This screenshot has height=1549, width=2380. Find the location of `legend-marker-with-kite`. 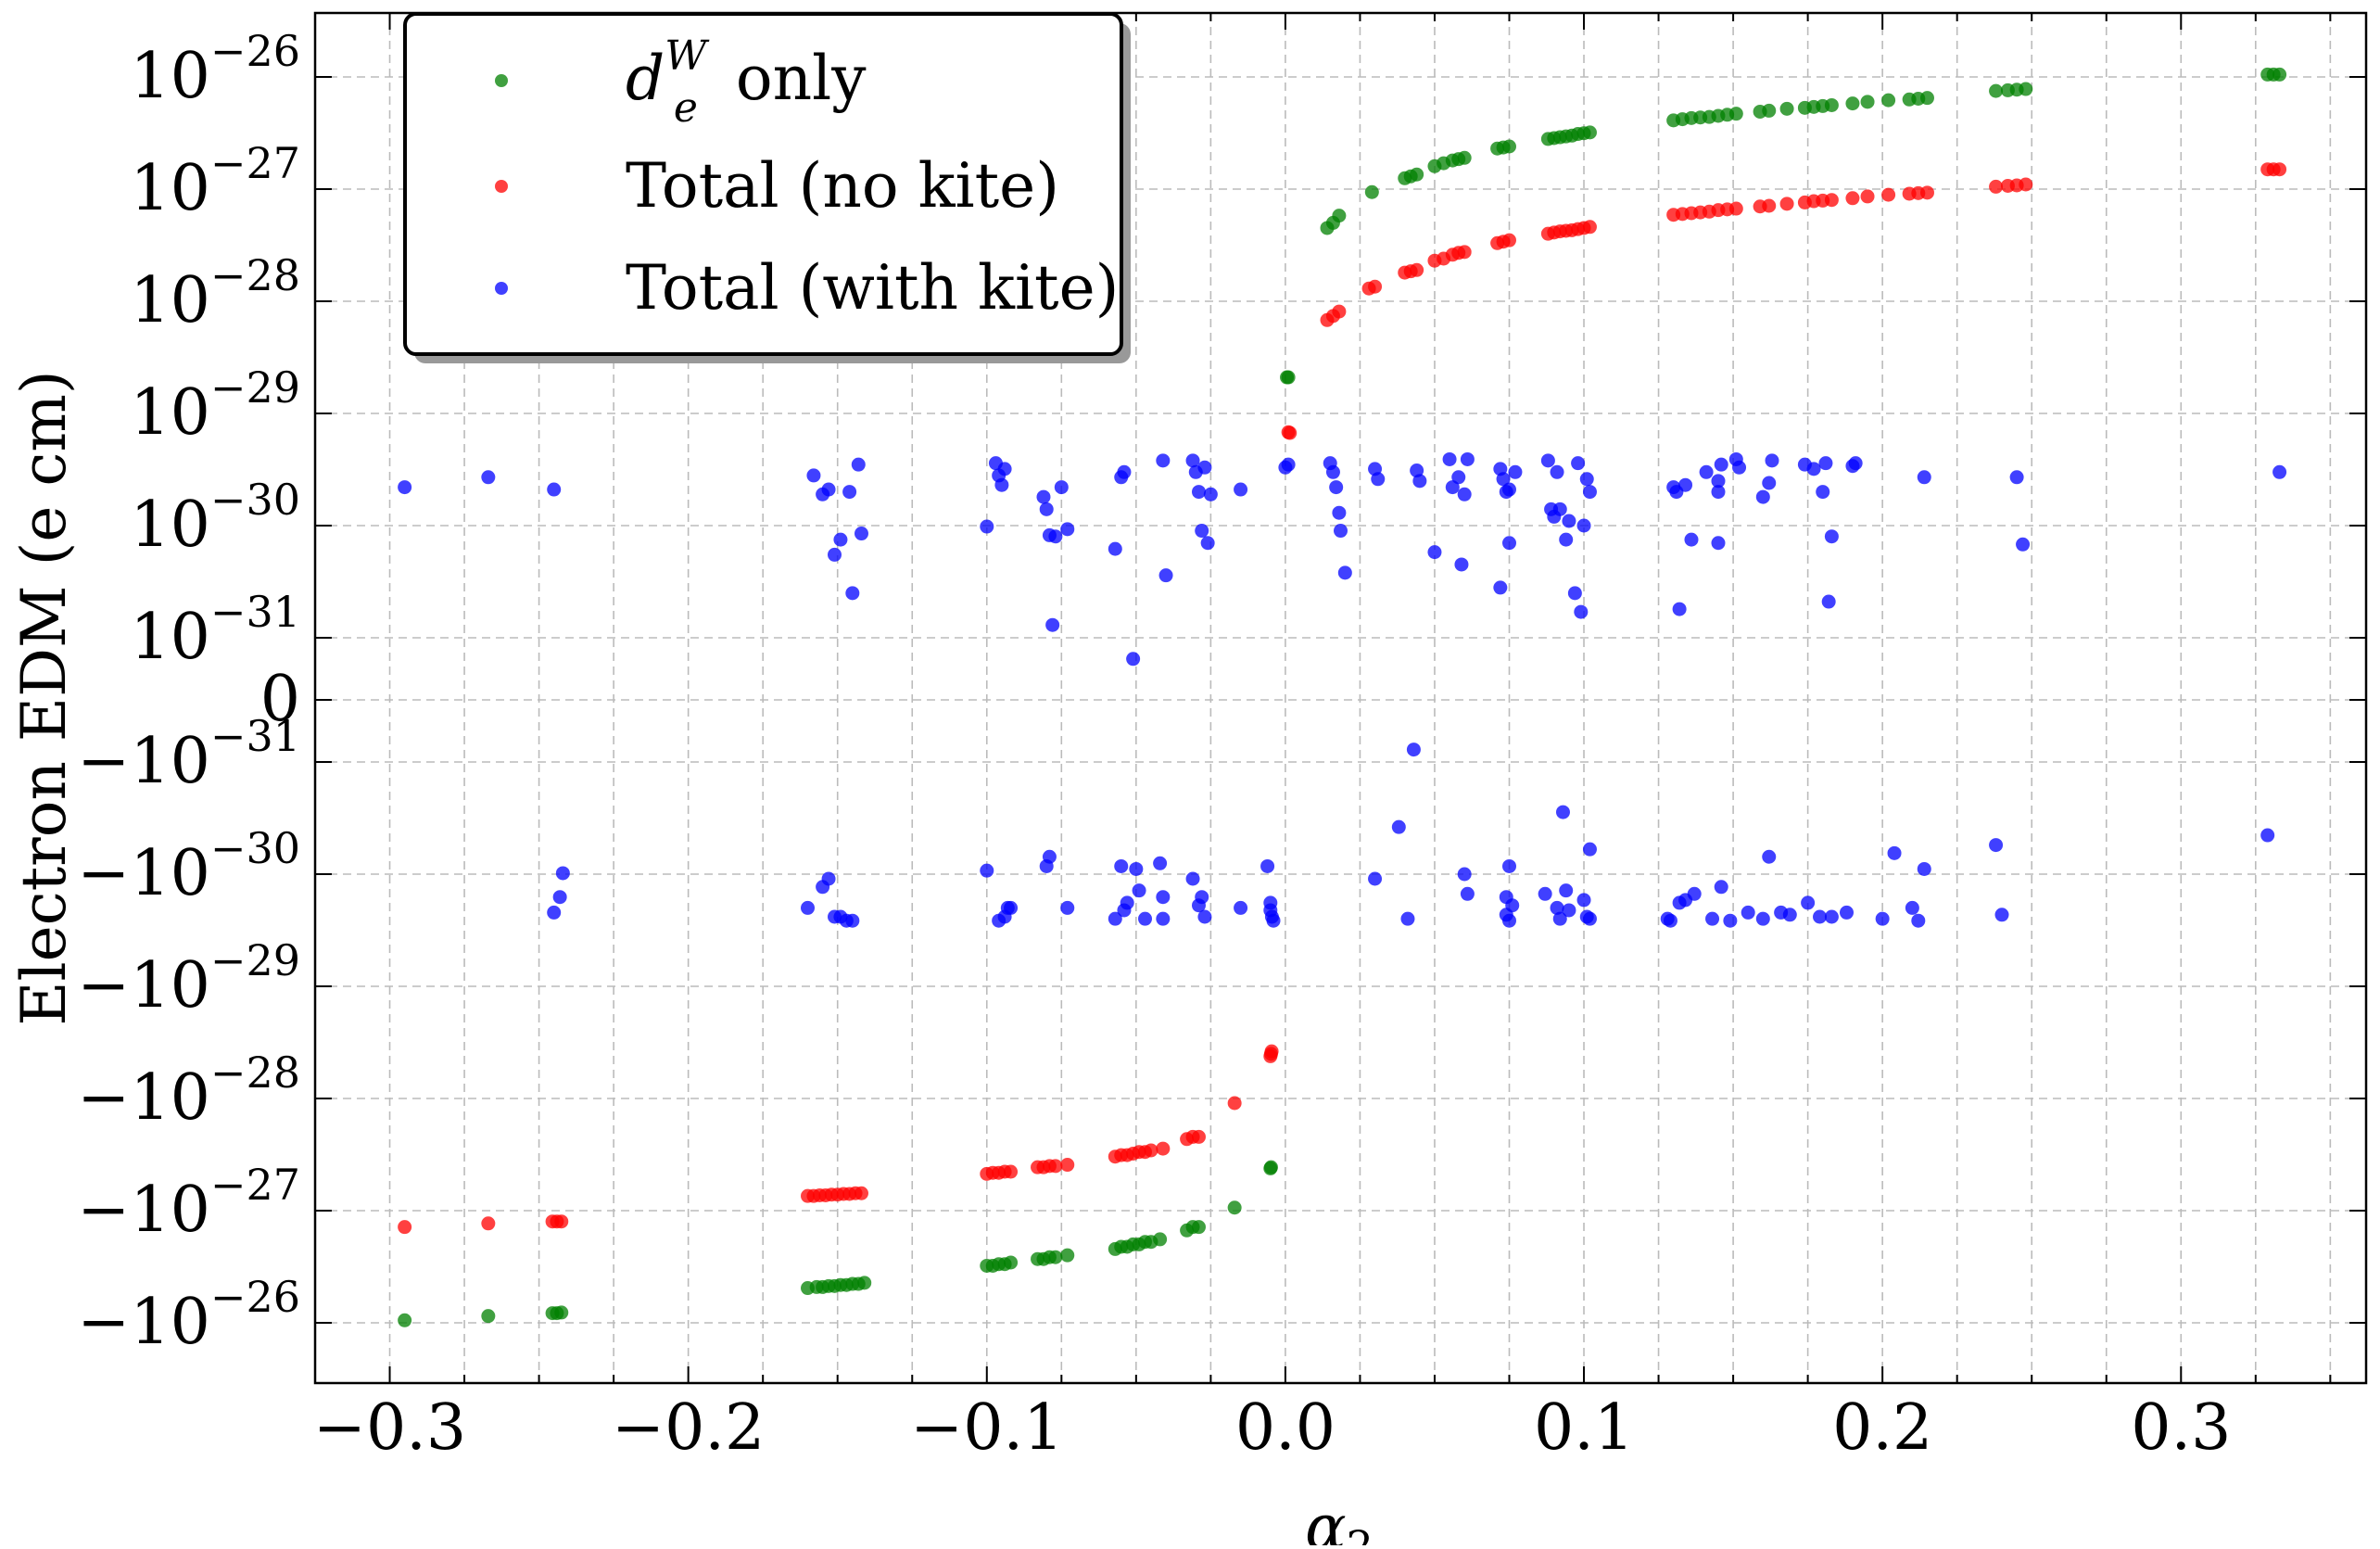

legend-marker-with-kite is located at coordinates (501, 288).